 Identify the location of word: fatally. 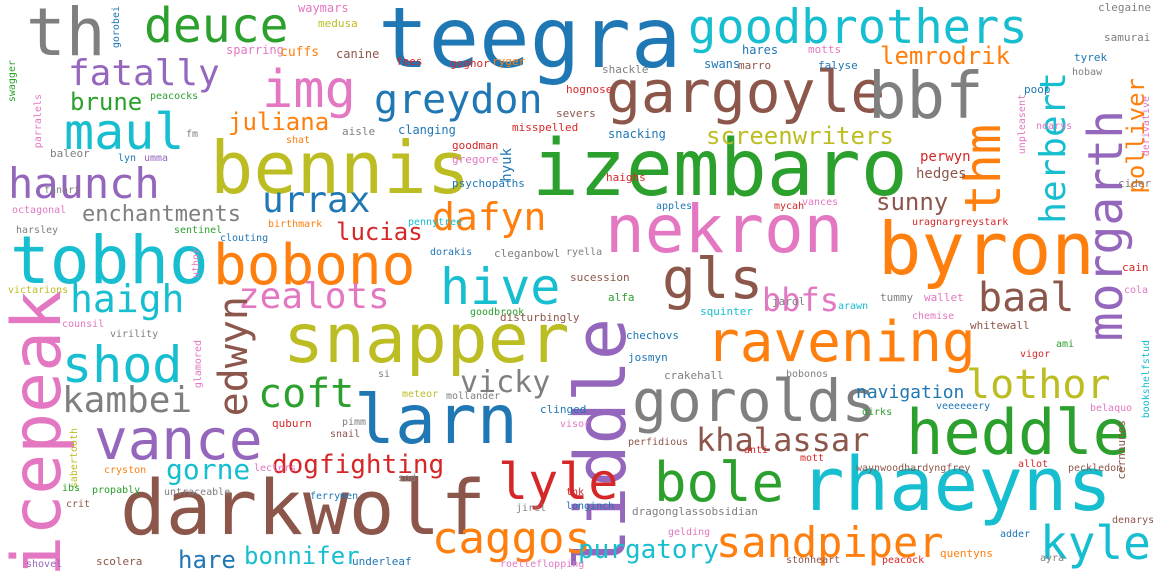
(144, 73).